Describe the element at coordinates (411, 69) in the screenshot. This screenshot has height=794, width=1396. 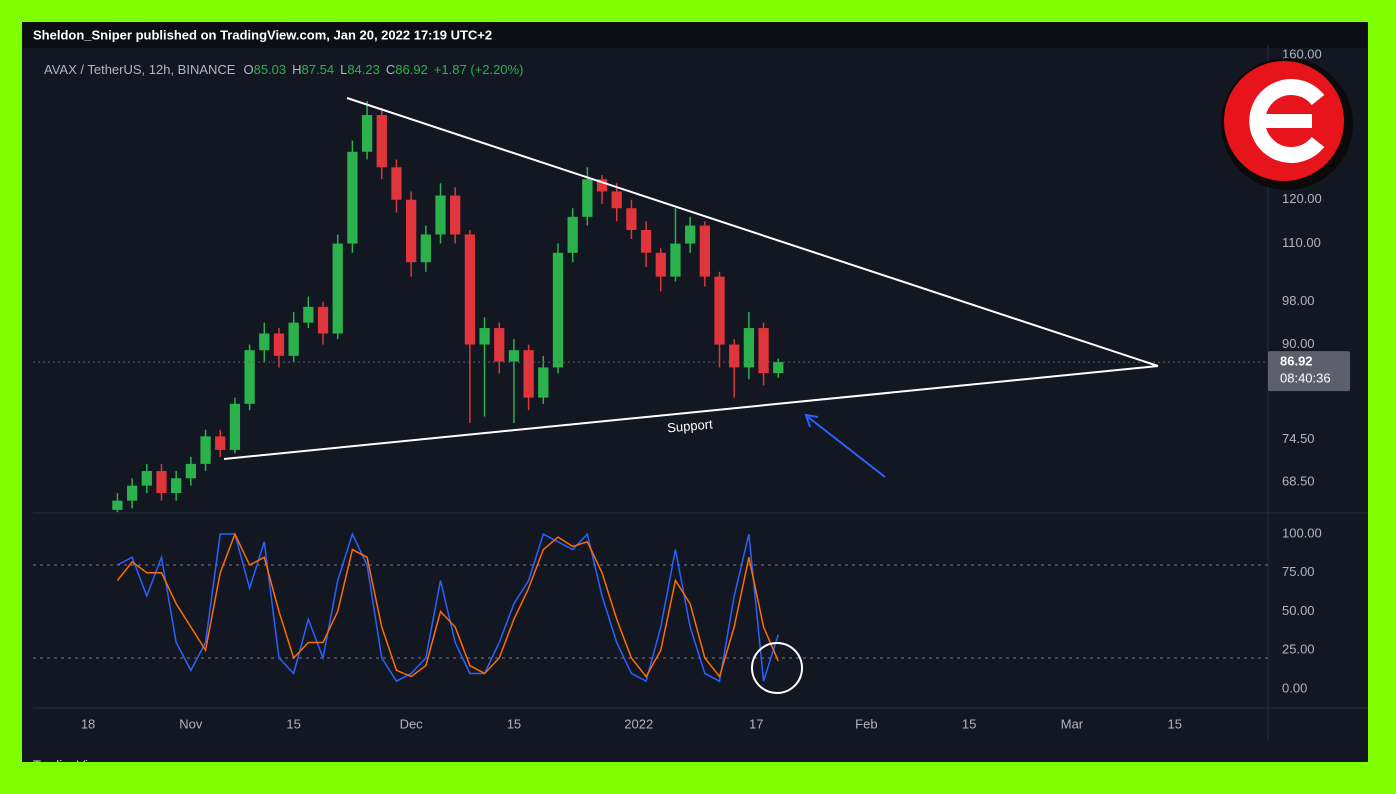
I see `ohlc-value: 86.92` at that location.